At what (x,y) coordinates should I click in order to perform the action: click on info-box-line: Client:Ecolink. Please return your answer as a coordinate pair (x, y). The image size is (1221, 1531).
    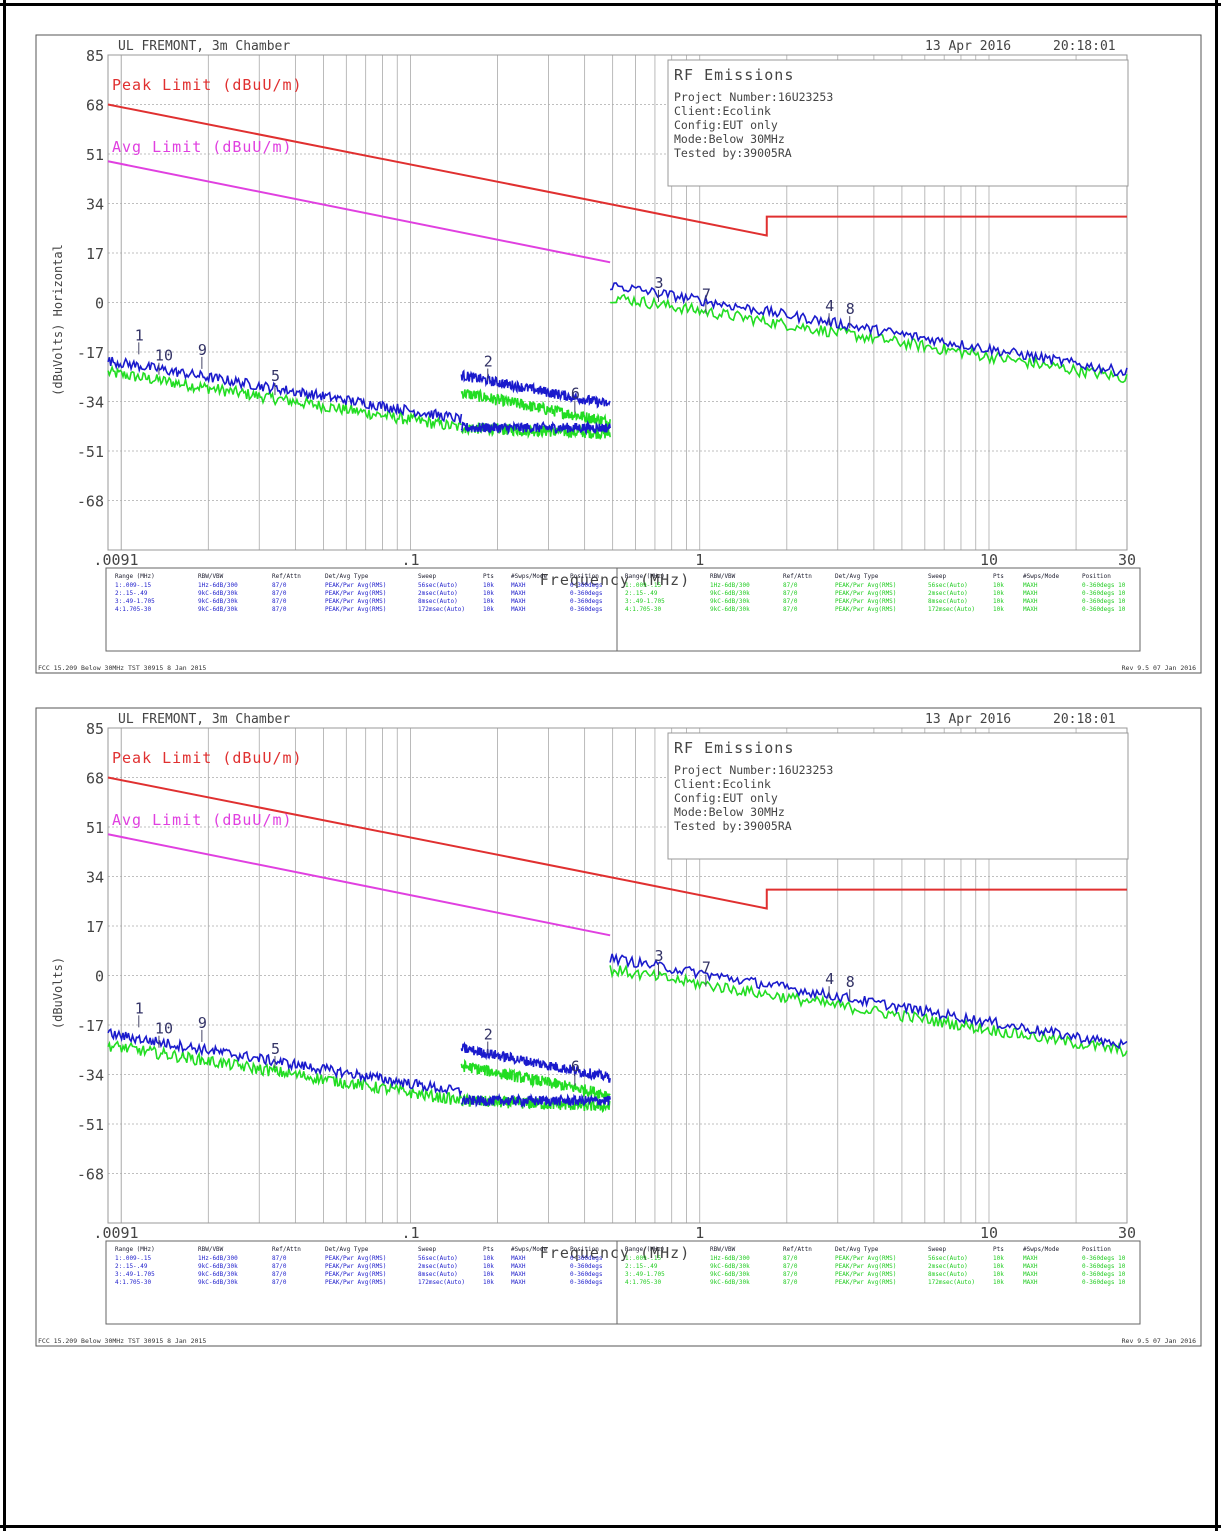
    Looking at the image, I should click on (722, 111).